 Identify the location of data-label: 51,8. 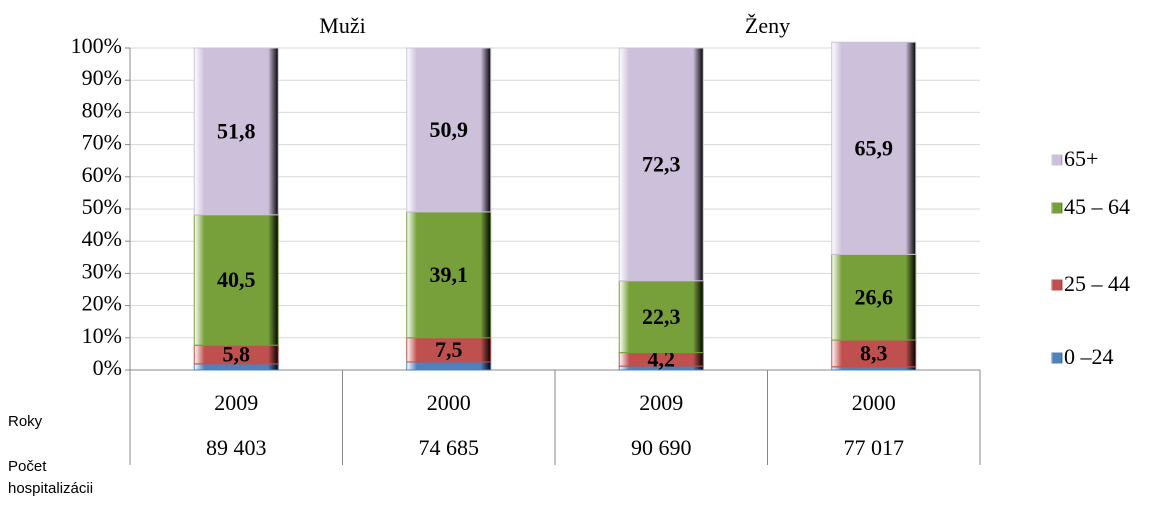
(236, 130).